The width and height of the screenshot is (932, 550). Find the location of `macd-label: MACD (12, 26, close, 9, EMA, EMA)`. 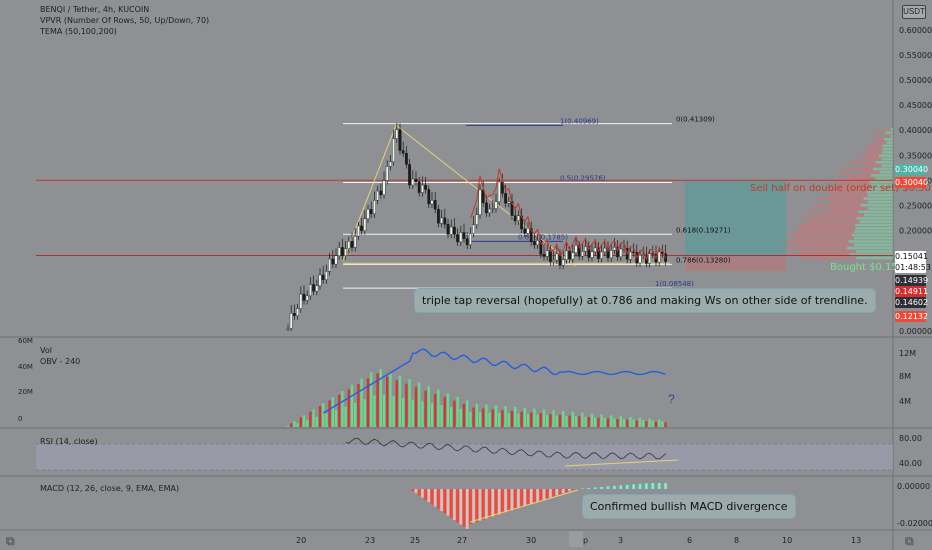

macd-label: MACD (12, 26, close, 9, EMA, EMA) is located at coordinates (110, 488).